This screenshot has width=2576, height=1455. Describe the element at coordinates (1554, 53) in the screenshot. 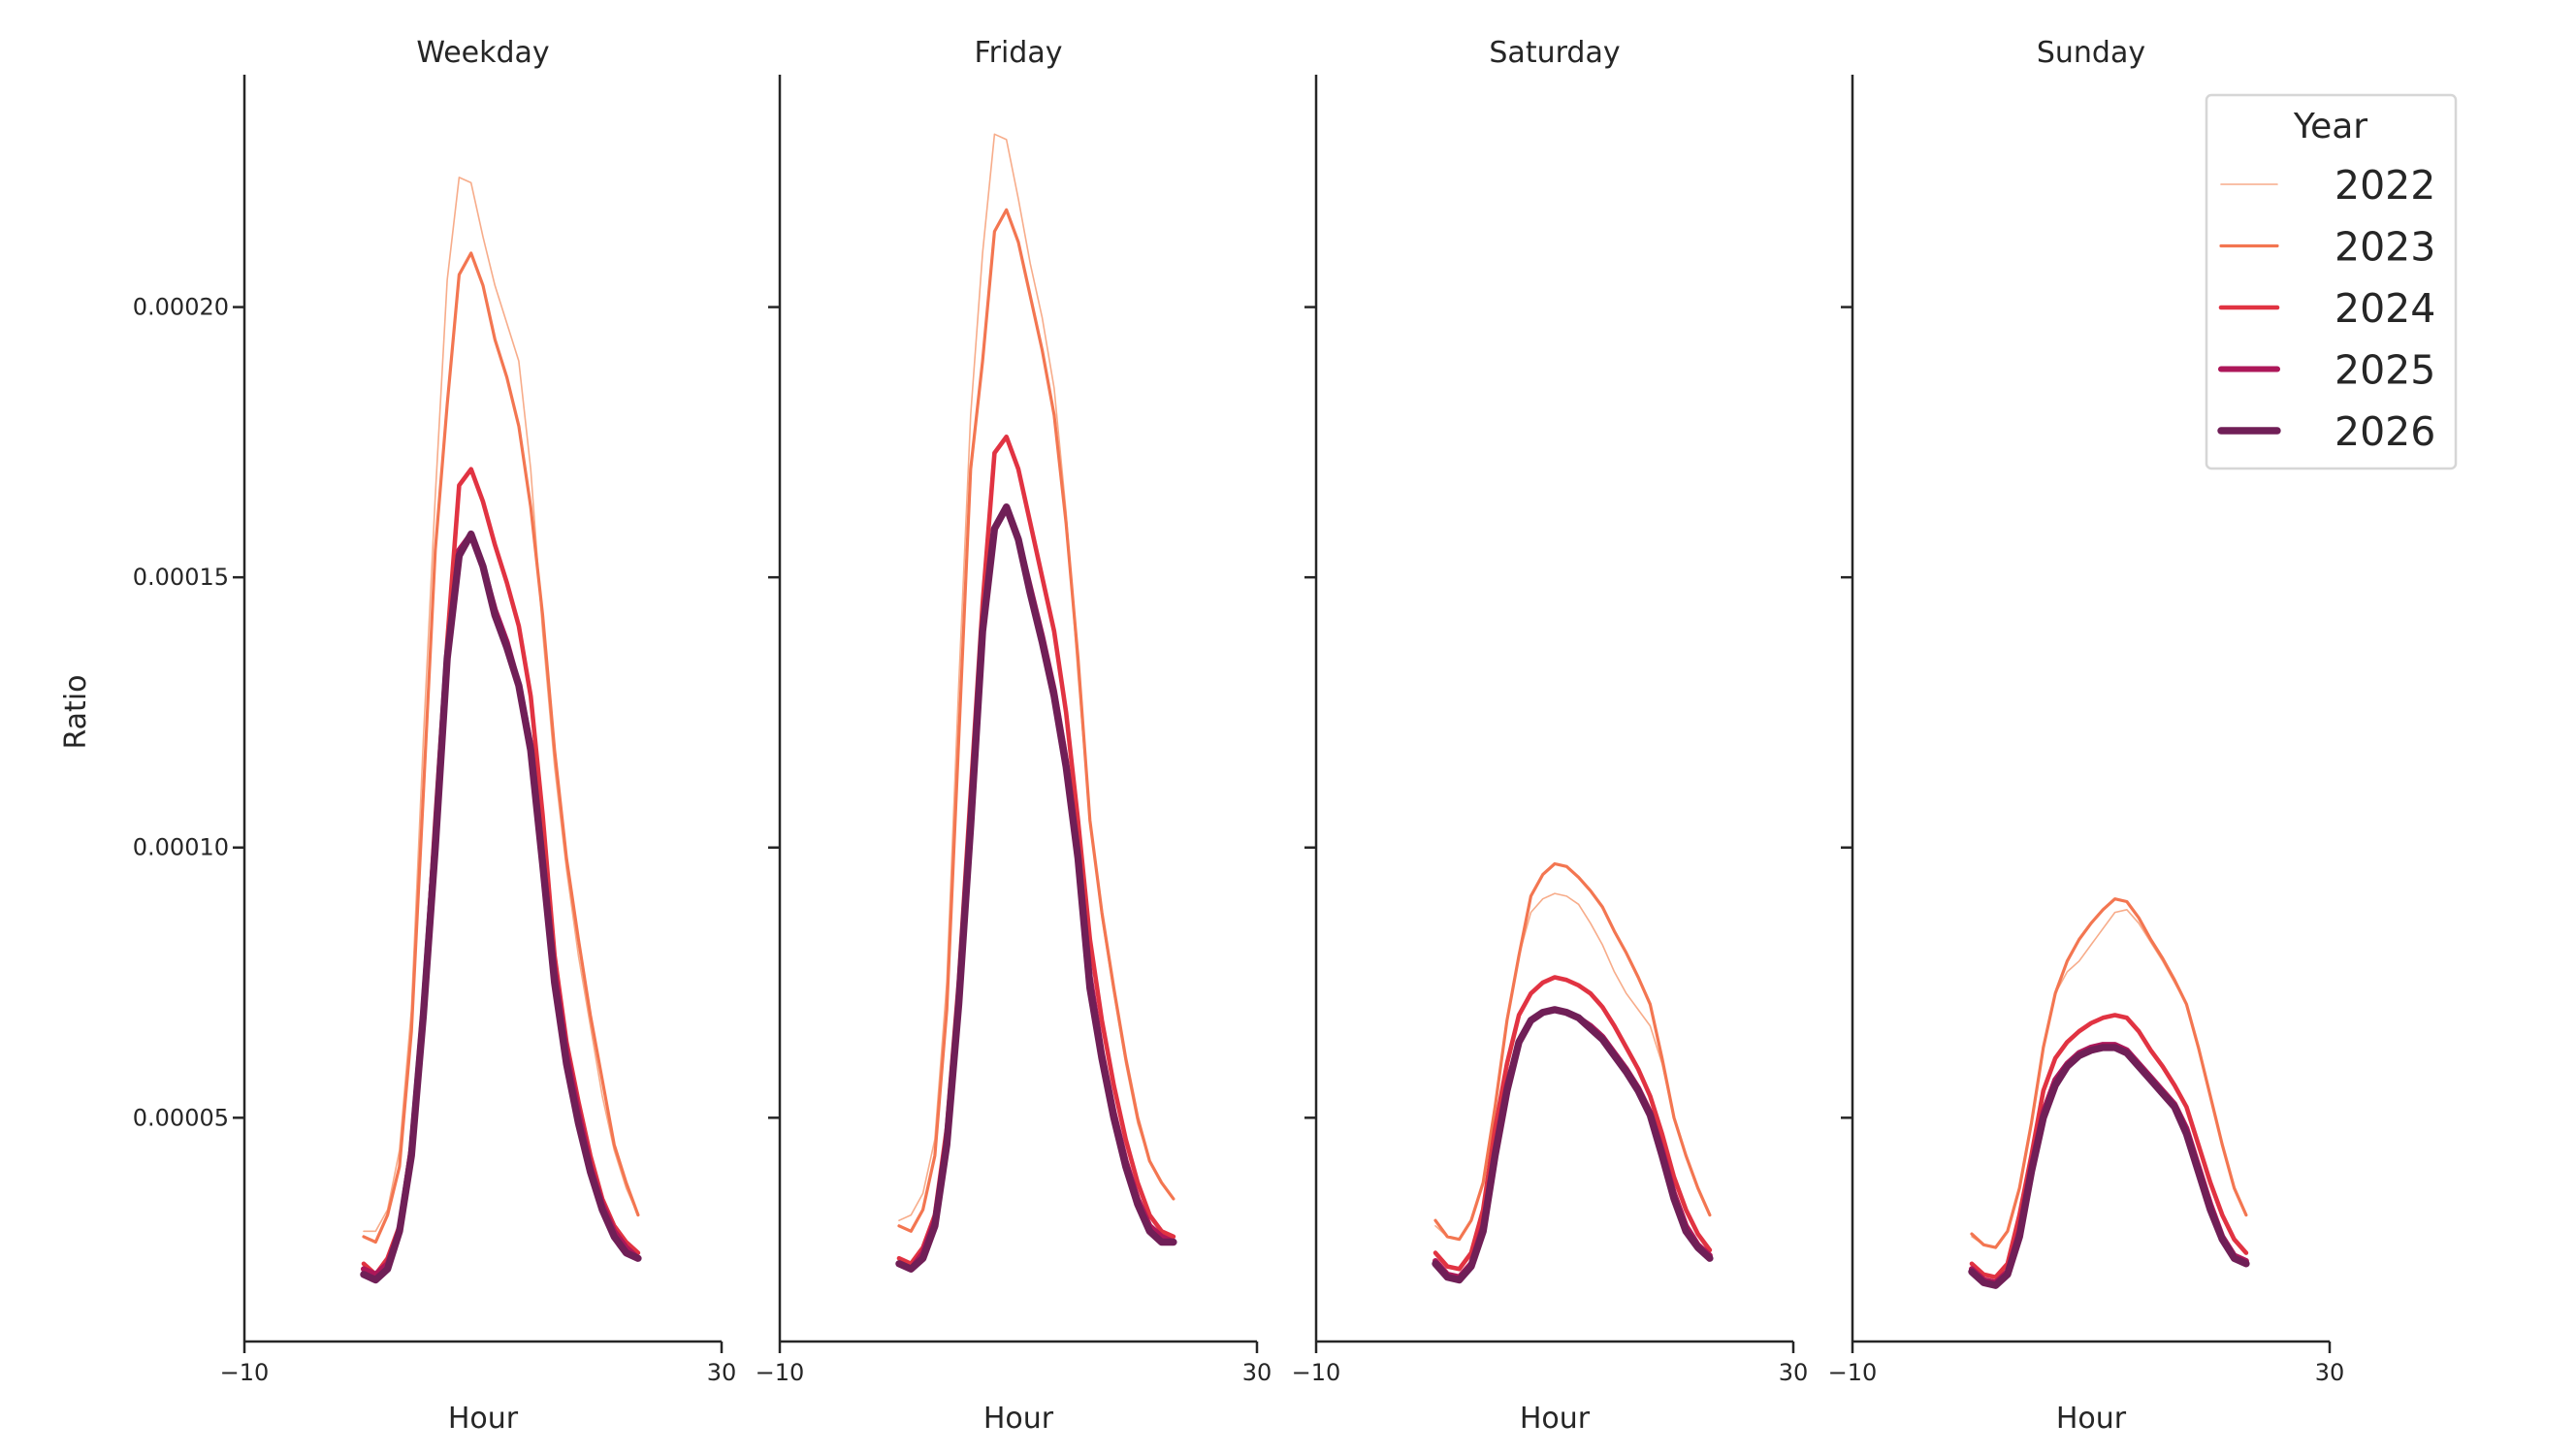

I see `panel-title-saturday: Saturday` at that location.